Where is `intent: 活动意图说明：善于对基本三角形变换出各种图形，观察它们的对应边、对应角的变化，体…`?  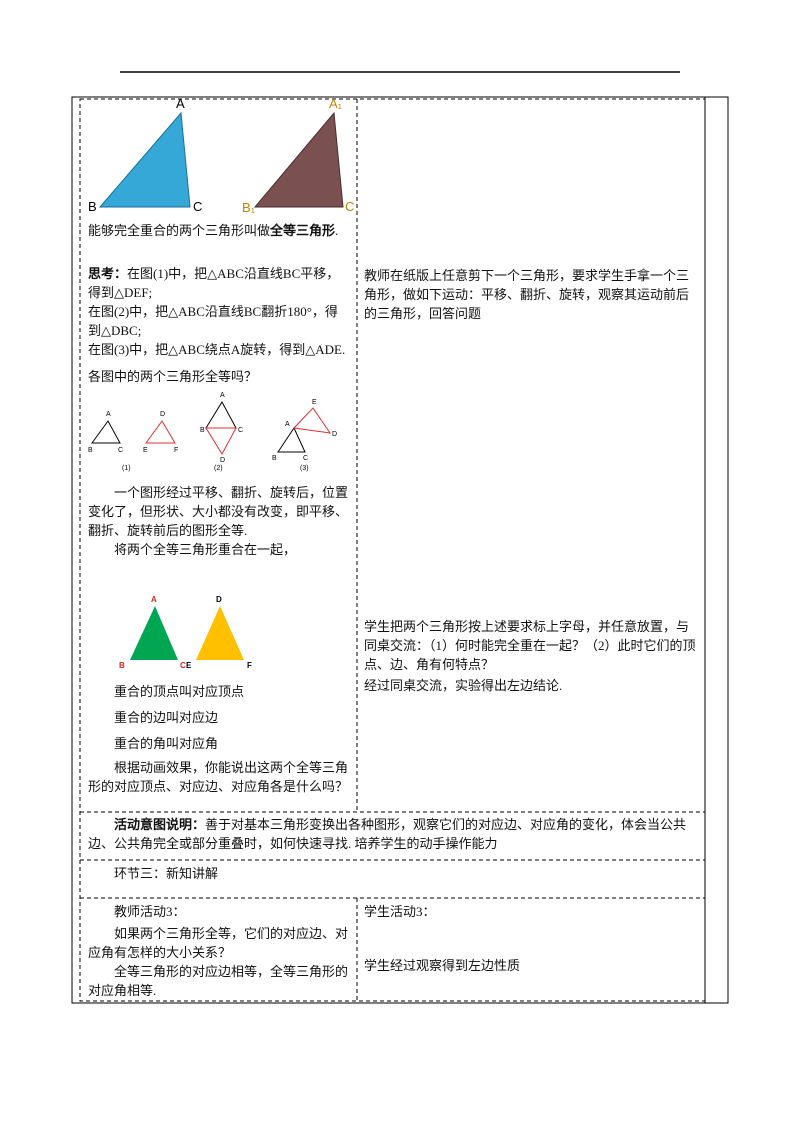 intent: 活动意图说明：善于对基本三角形变换出各种图形，观察它们的对应边、对应角的变化，体… is located at coordinates (394, 834).